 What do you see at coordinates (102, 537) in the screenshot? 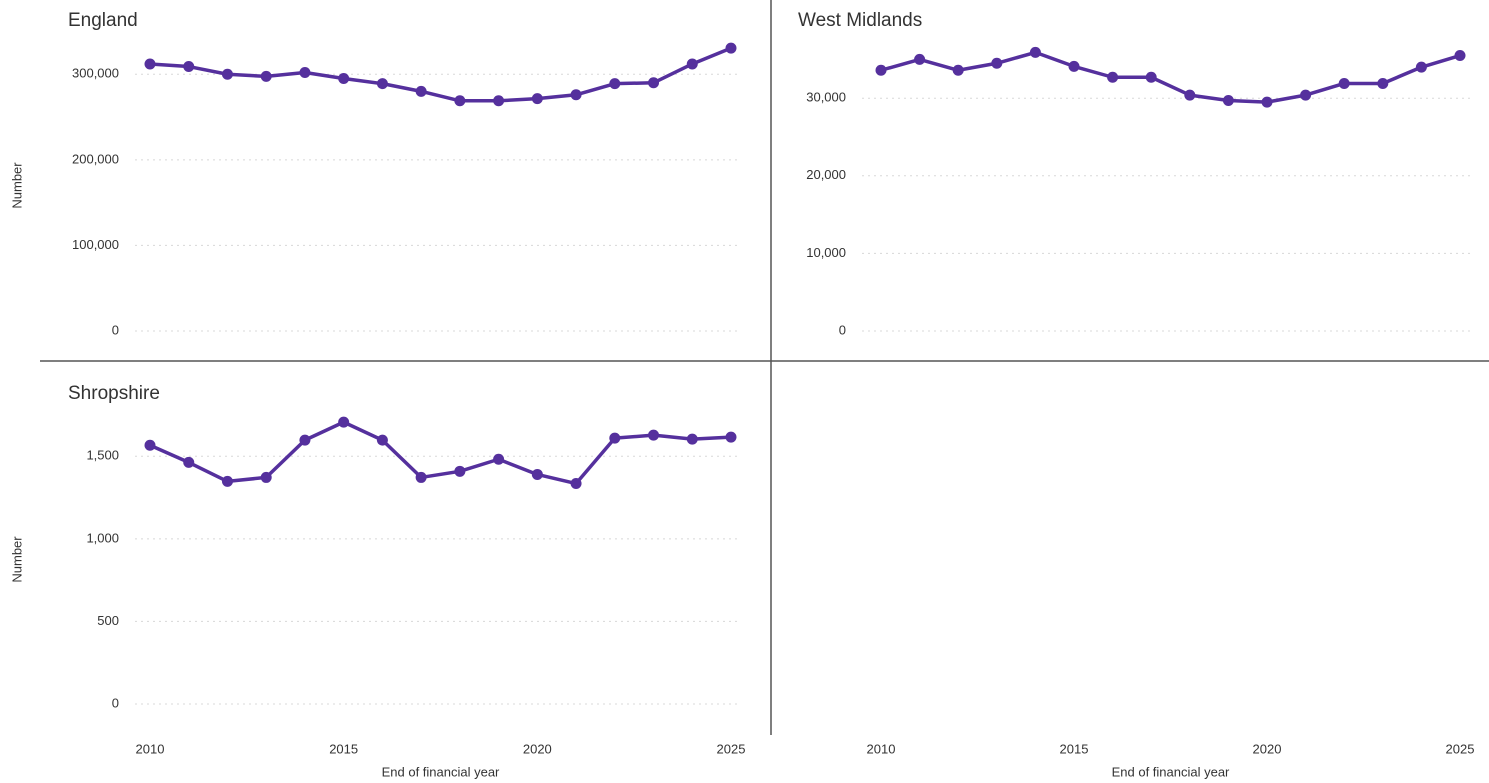
I see `y-tick-label: 1,000` at bounding box center [102, 537].